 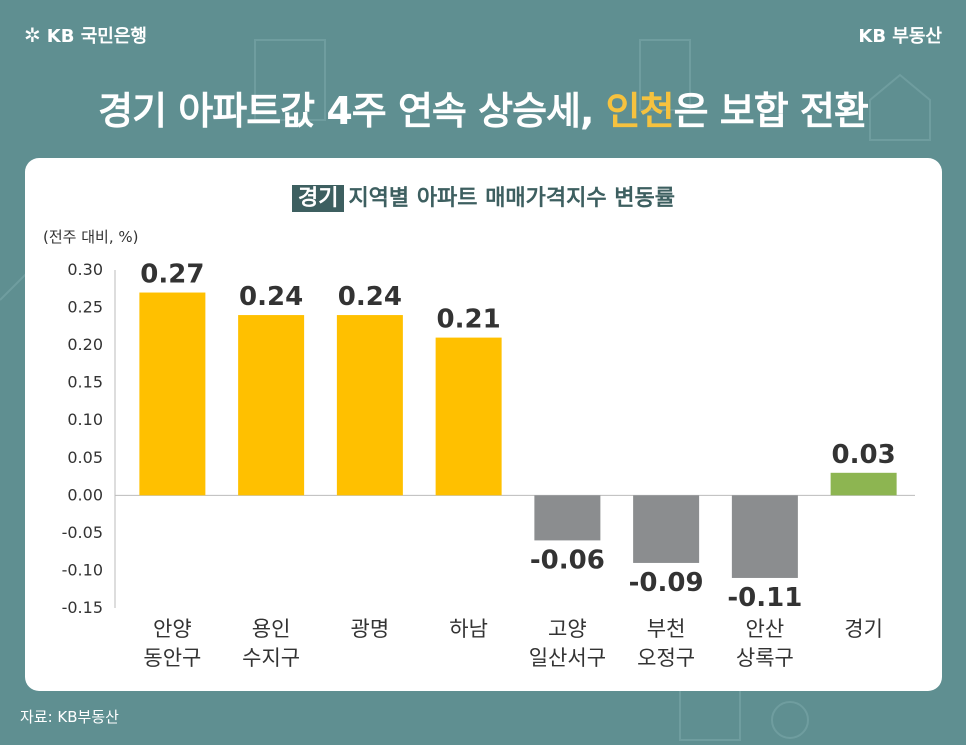 What do you see at coordinates (82, 569) in the screenshot?
I see `y-tick-label: -0.10` at bounding box center [82, 569].